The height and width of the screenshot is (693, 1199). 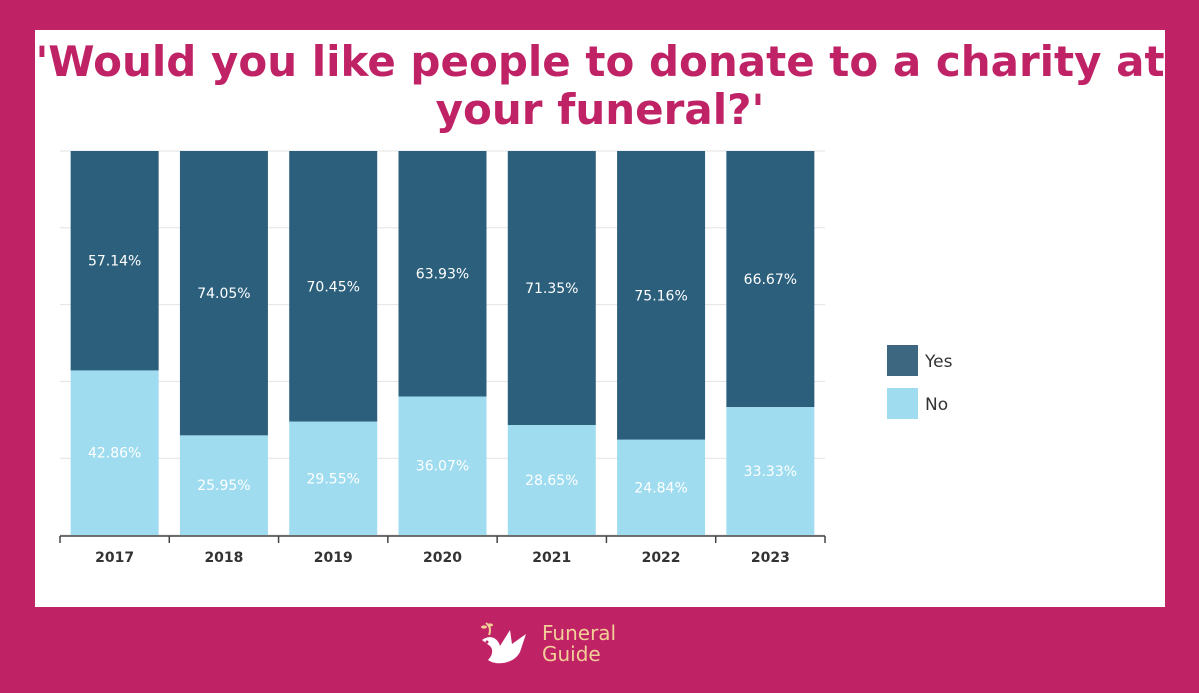 What do you see at coordinates (902, 360) in the screenshot?
I see `legend-swatch-yes` at bounding box center [902, 360].